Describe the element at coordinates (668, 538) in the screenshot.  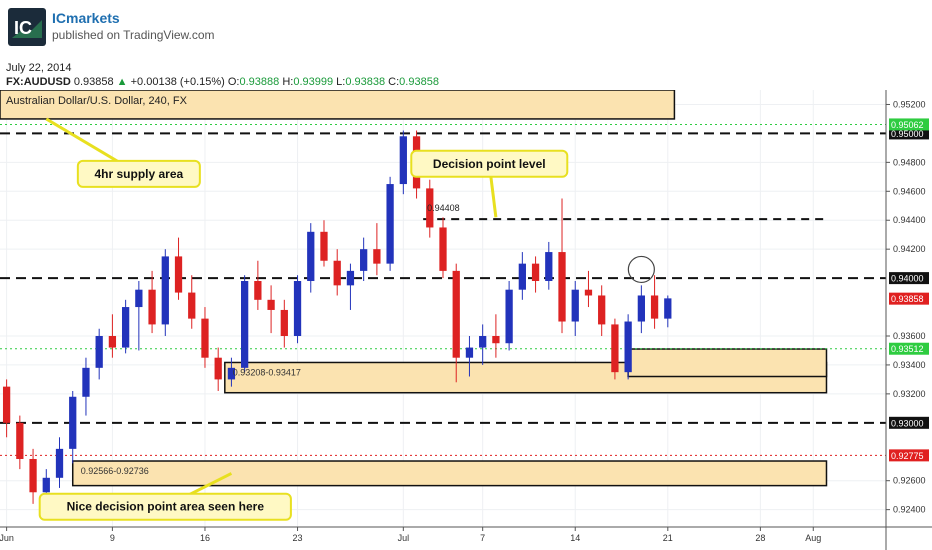
I see `x-tick-label: 21` at that location.